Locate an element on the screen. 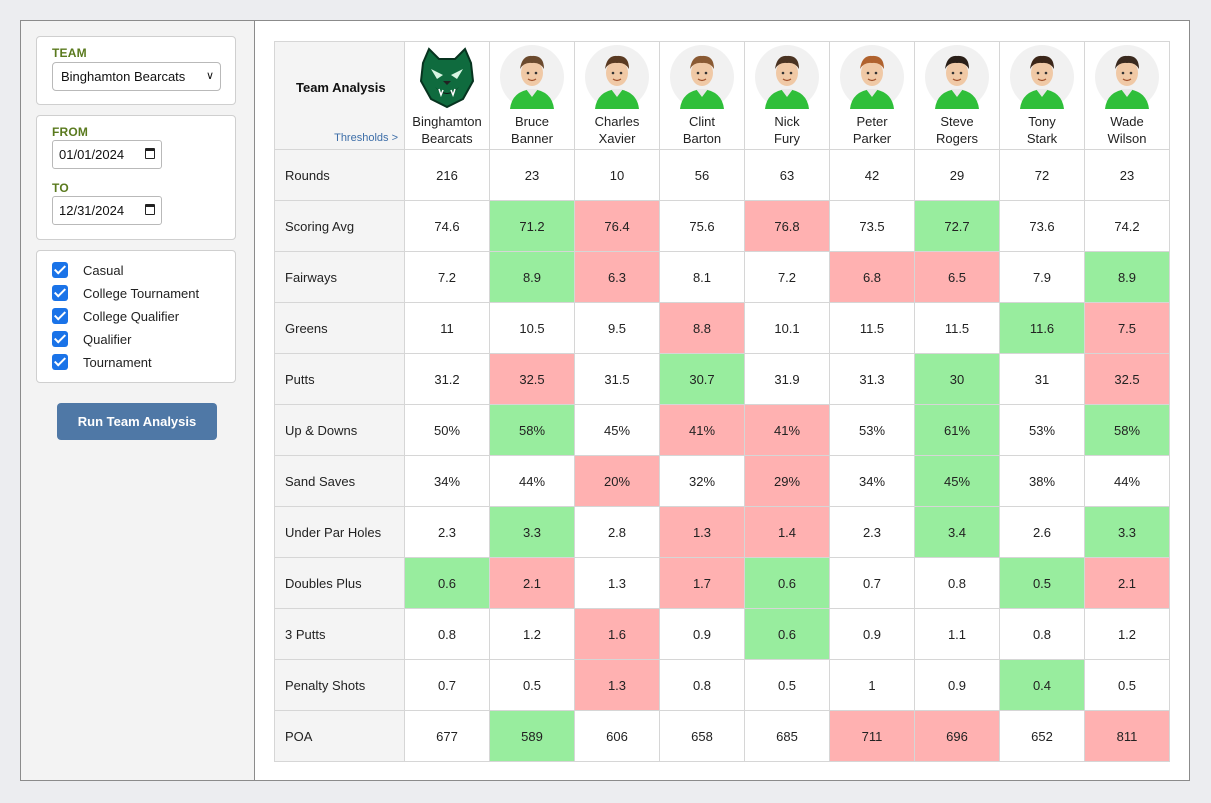 Image resolution: width=1211 pixels, height=803 pixels. to-date-input: 12/31/2024 is located at coordinates (107, 210).